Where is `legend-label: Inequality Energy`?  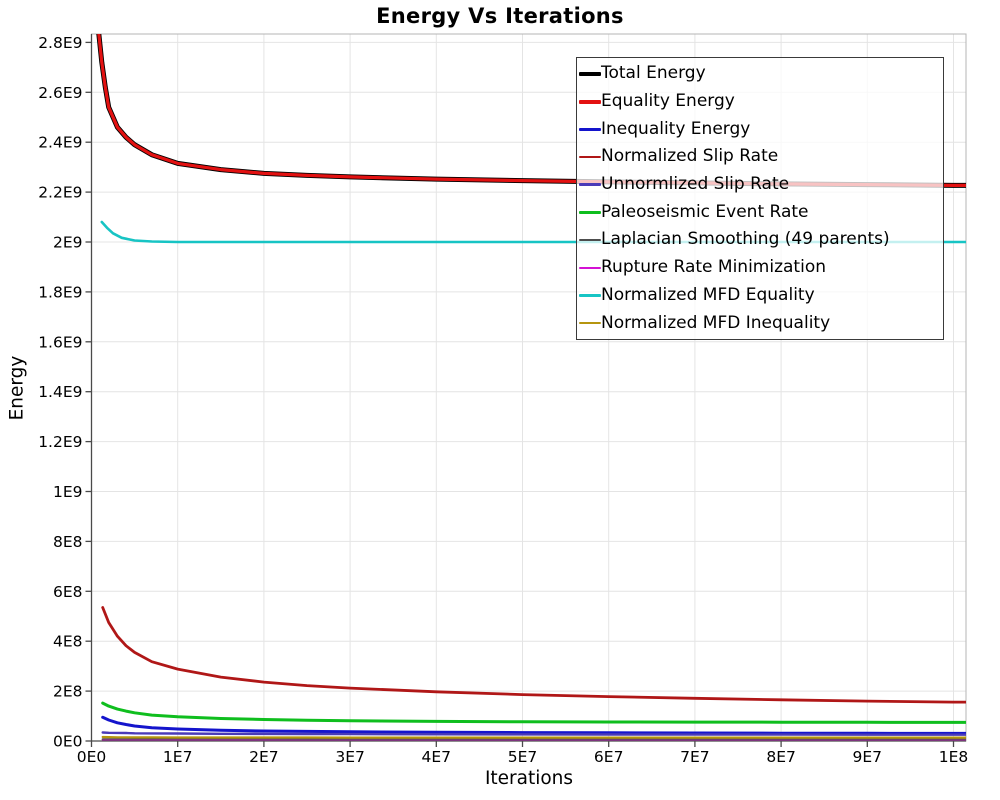
legend-label: Inequality Energy is located at coordinates (676, 128).